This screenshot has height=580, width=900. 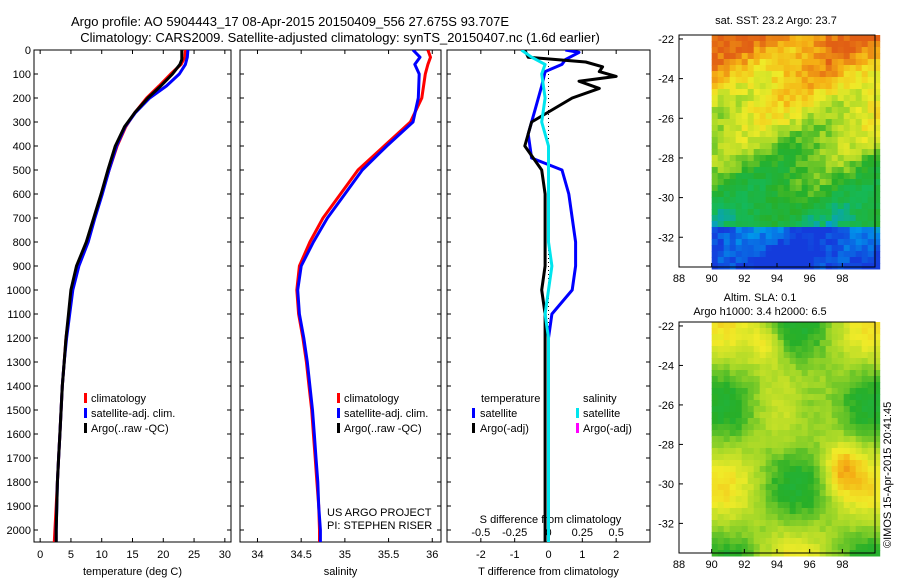 What do you see at coordinates (225, 555) in the screenshot?
I see `temperature-xtick-label: 30` at bounding box center [225, 555].